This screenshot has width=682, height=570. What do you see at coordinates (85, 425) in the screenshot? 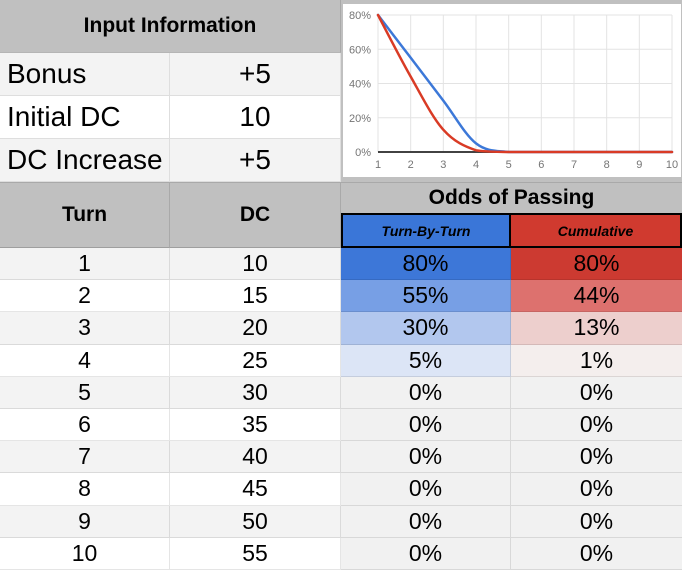
I see `turn-cell: 6` at bounding box center [85, 425].